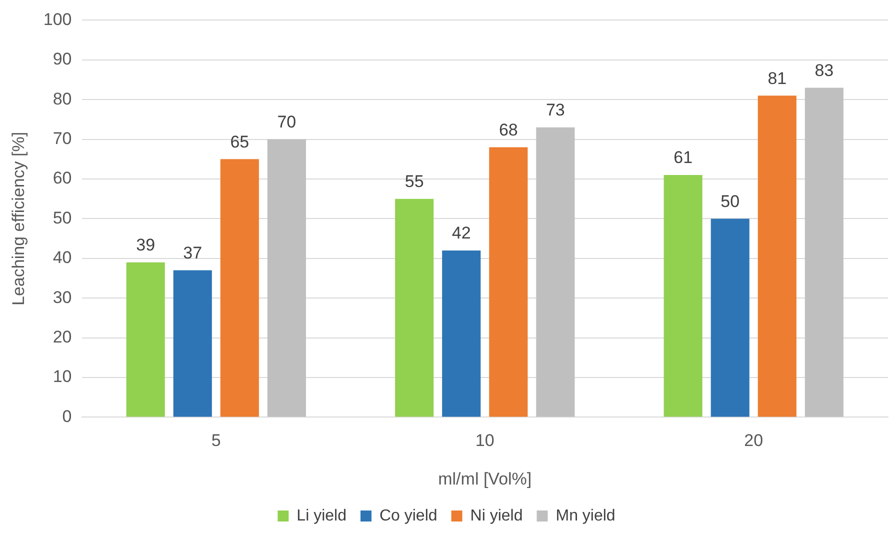 The width and height of the screenshot is (893, 539). What do you see at coordinates (408, 515) in the screenshot?
I see `legend-label: Co yield` at bounding box center [408, 515].